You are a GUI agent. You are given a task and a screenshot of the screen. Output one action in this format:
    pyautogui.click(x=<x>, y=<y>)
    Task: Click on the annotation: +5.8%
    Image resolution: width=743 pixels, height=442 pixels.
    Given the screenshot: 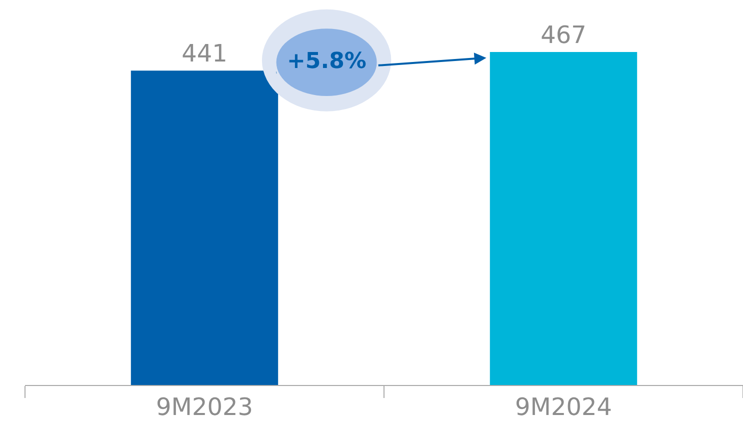 What is the action you would take?
    pyautogui.click(x=326, y=61)
    